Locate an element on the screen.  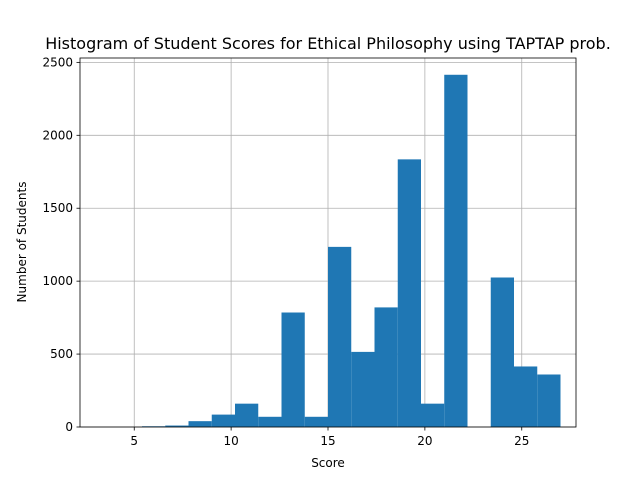
y-tick-label: 500 is located at coordinates (61, 354).